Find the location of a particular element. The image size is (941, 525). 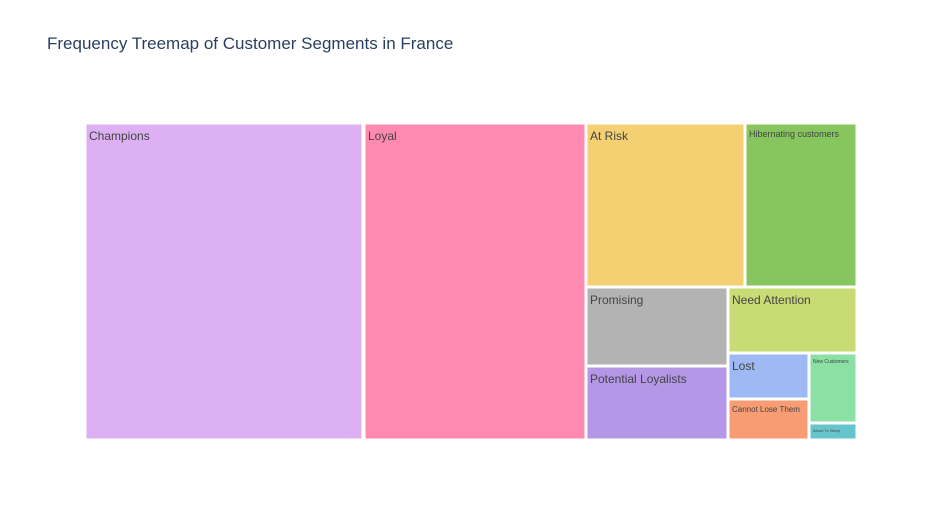

tile-at-risk is located at coordinates (665, 205).